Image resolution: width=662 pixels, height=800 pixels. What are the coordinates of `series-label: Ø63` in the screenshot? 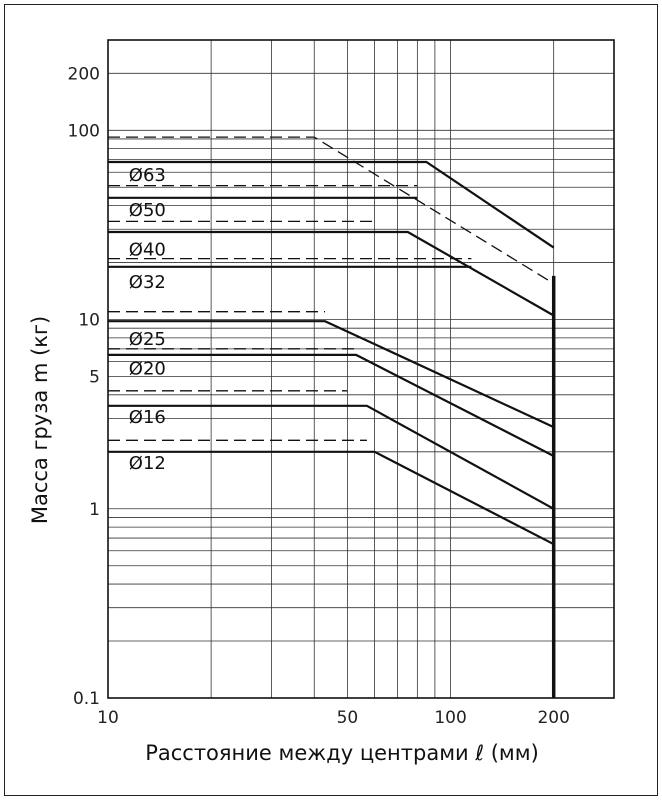 It's located at (147, 175).